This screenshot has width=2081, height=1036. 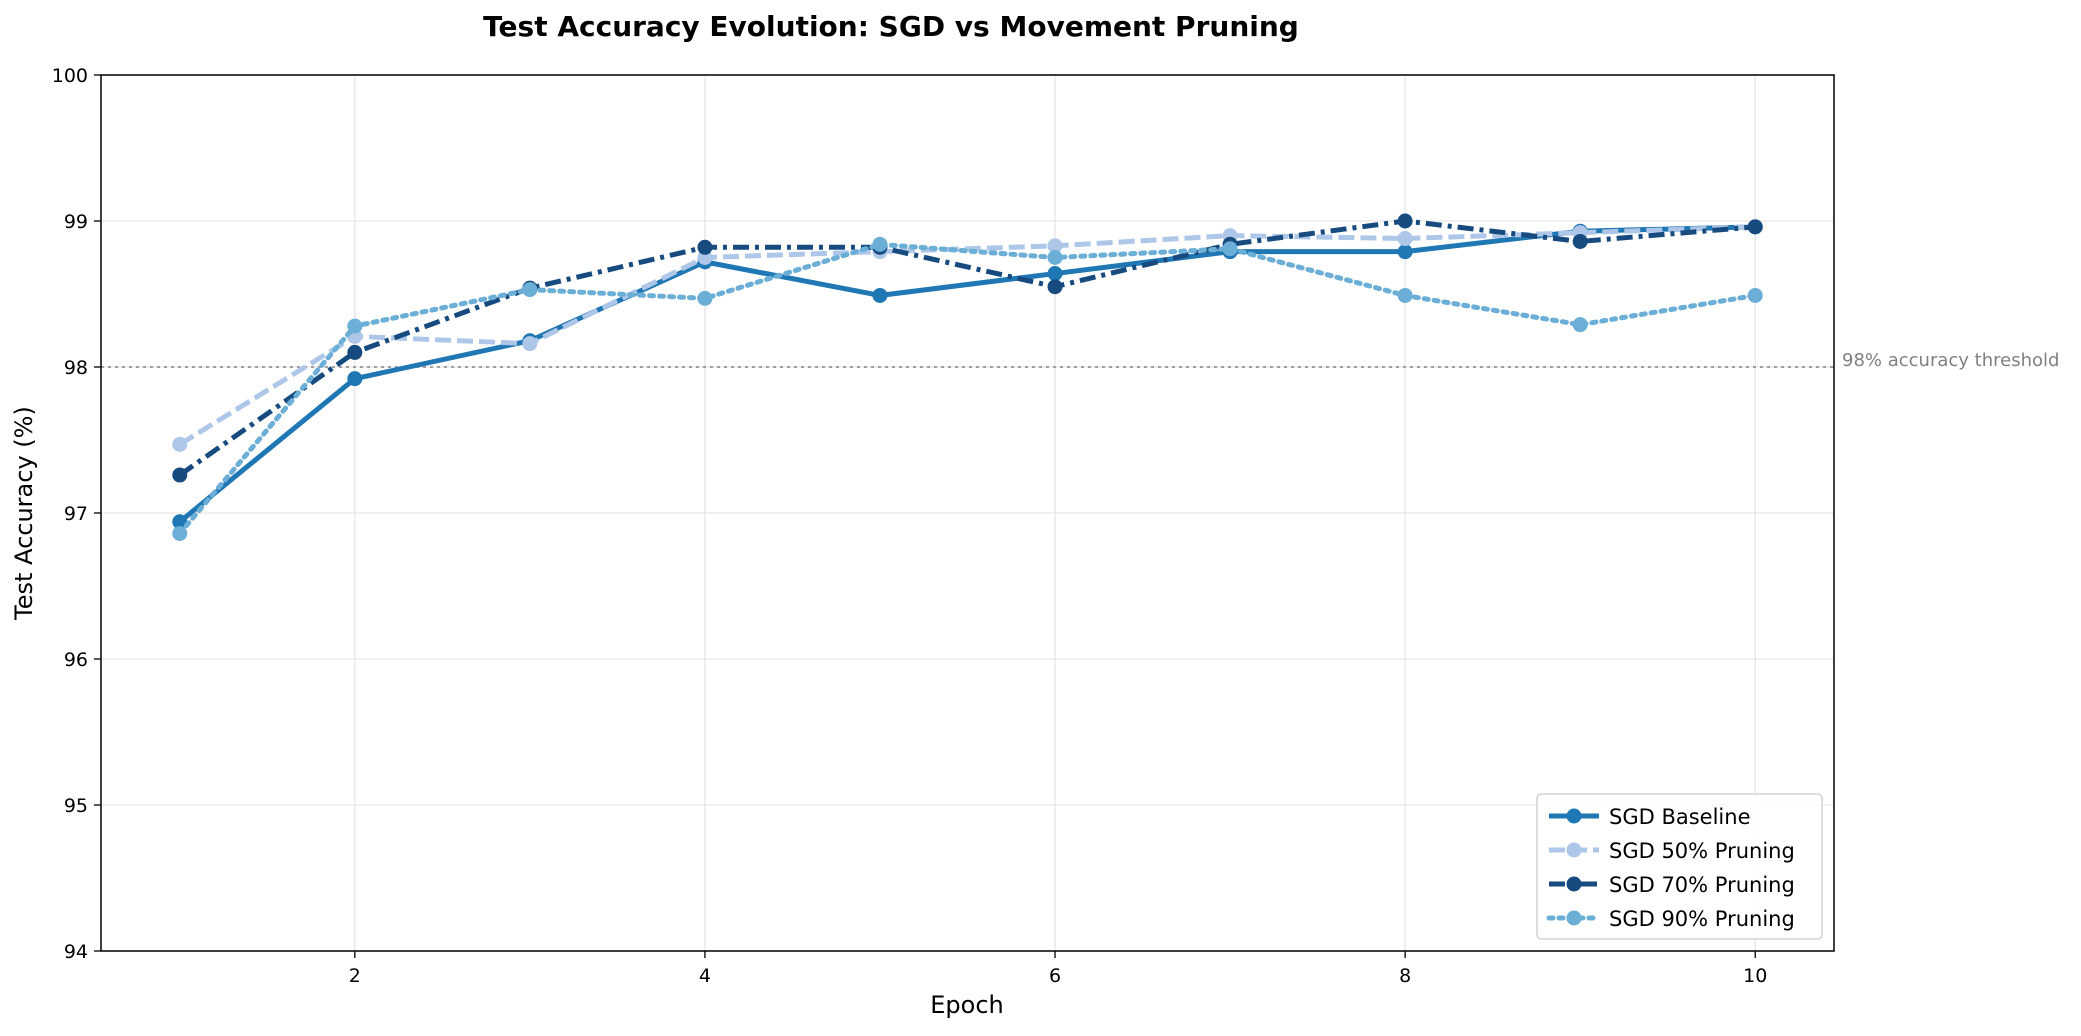 I want to click on legend-box, so click(x=1679, y=866).